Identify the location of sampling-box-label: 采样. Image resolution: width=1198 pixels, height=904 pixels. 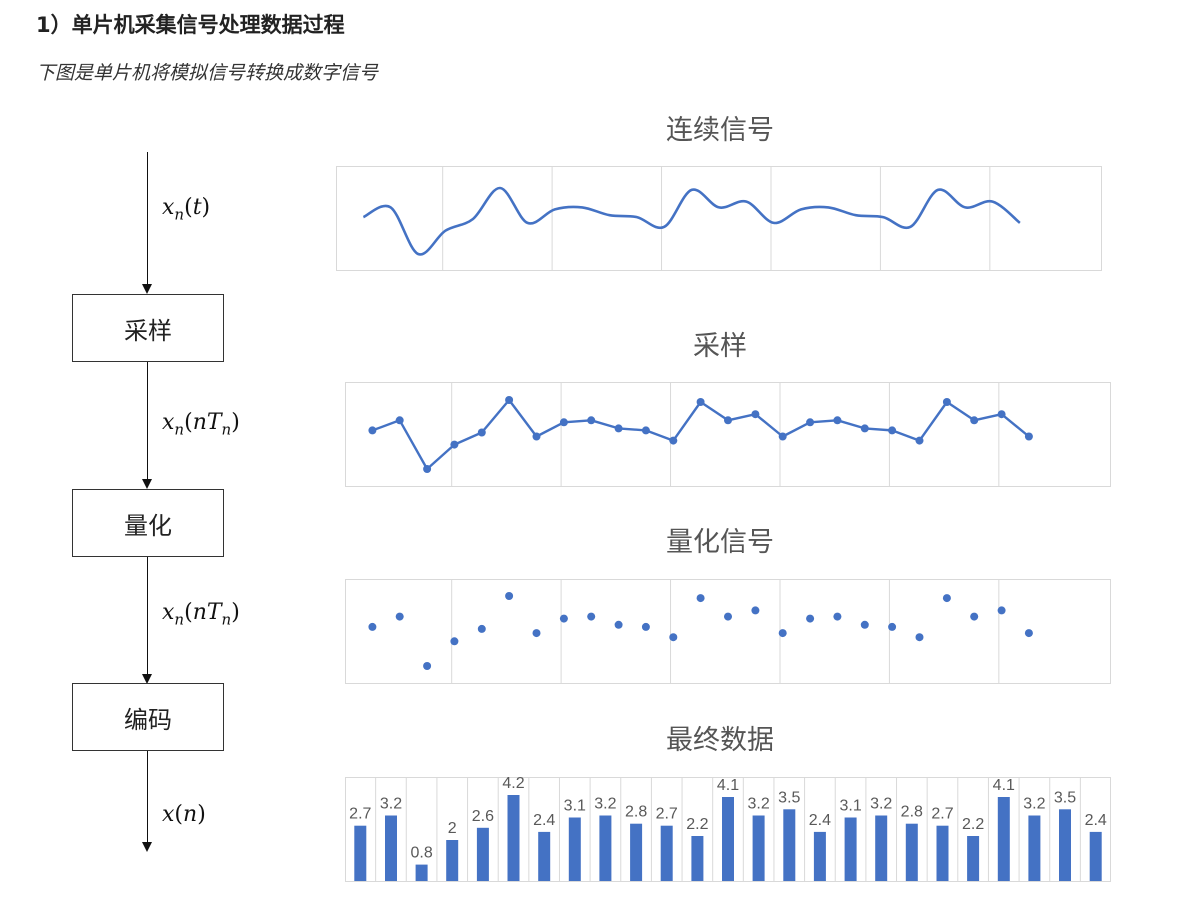
(148, 330).